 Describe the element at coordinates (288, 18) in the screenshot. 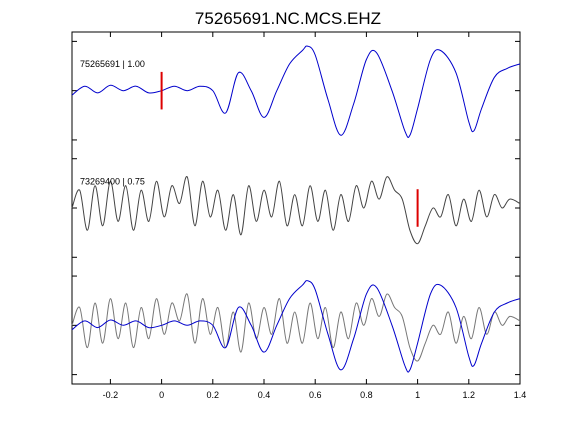

I see `chart-title: 75265691.NC.MCS.EHZ` at that location.